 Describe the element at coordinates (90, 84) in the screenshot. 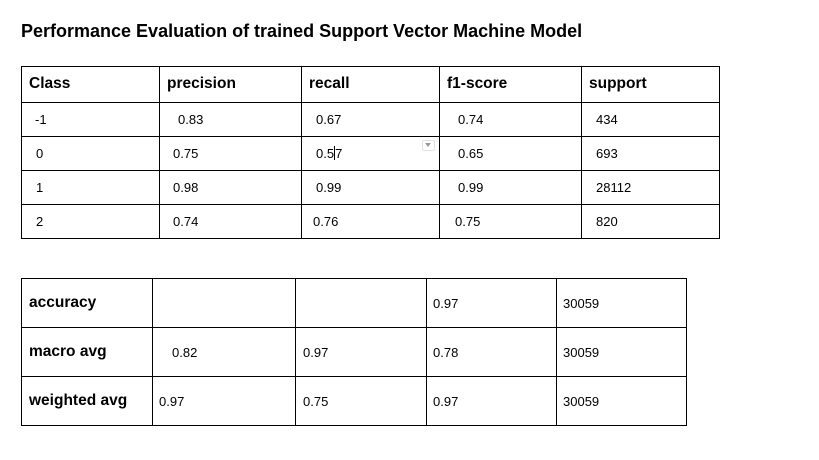

I see `header-class: Class` at that location.